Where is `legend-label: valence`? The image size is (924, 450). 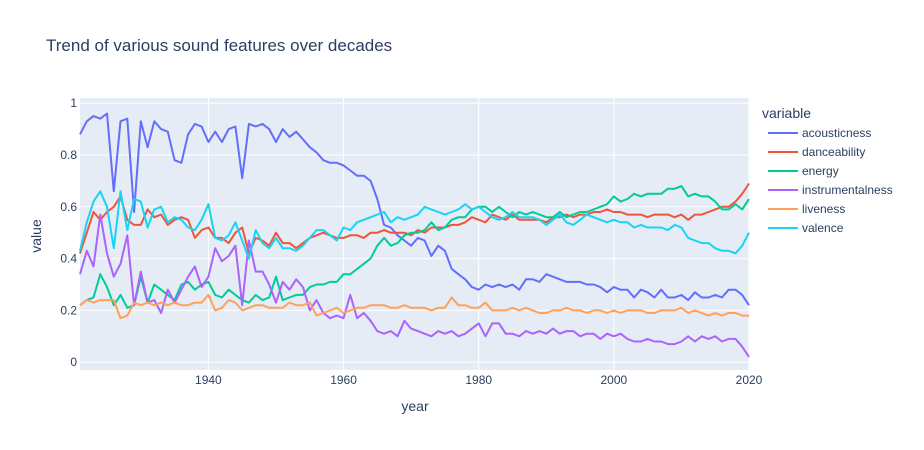 legend-label: valence is located at coordinates (823, 228).